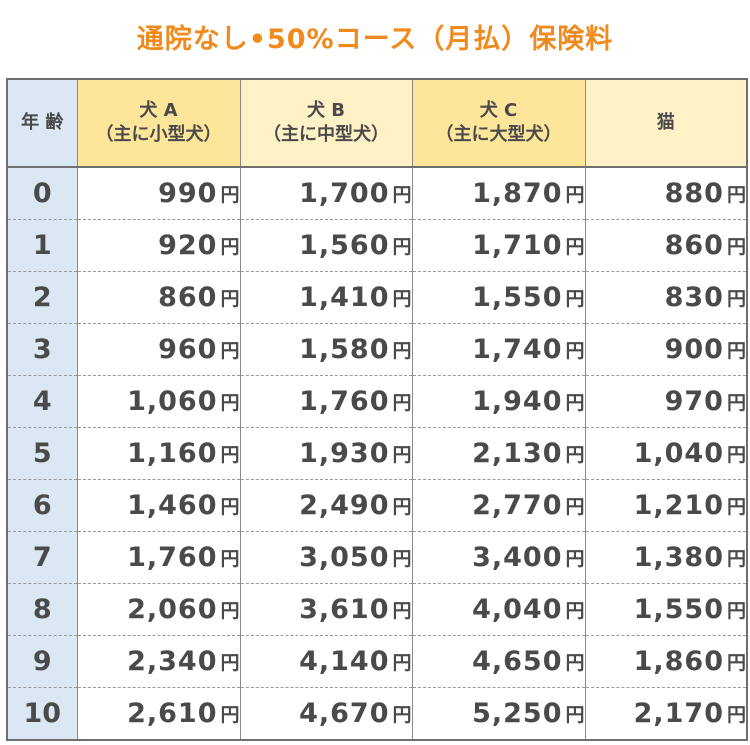 This screenshot has height=745, width=750. Describe the element at coordinates (498, 349) in the screenshot. I see `dog-c-price-cell: 1,740 円` at that location.